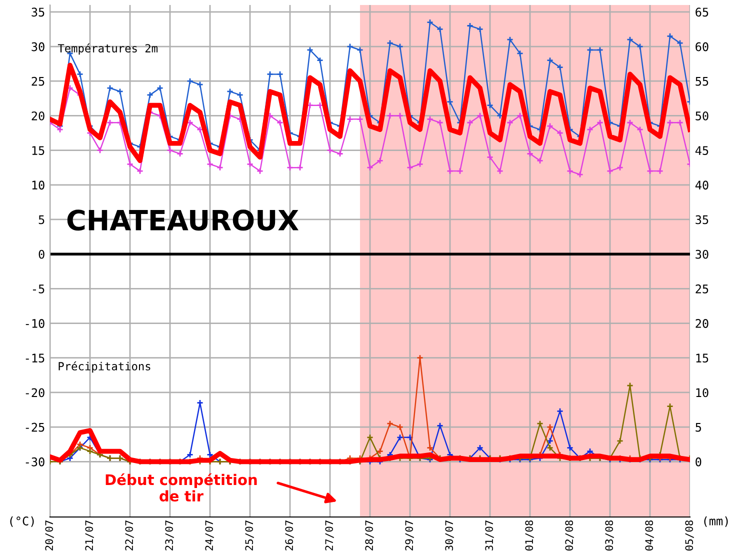  I want to click on y-tick-label: 30, so click(38, 47).